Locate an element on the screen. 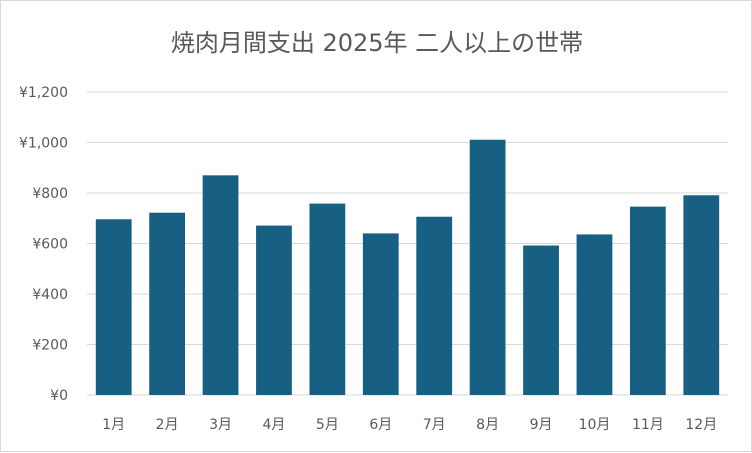 The width and height of the screenshot is (752, 453). x-tick-label: 1月 is located at coordinates (113, 425).